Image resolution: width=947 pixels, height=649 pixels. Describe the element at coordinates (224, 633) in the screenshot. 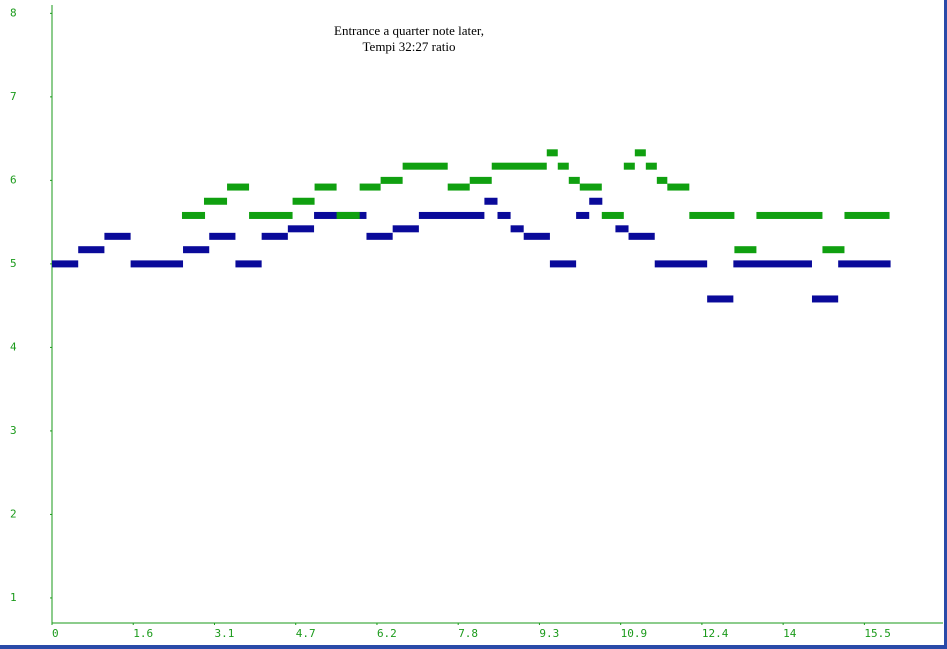

I see `x-tick-label: 3.1` at that location.